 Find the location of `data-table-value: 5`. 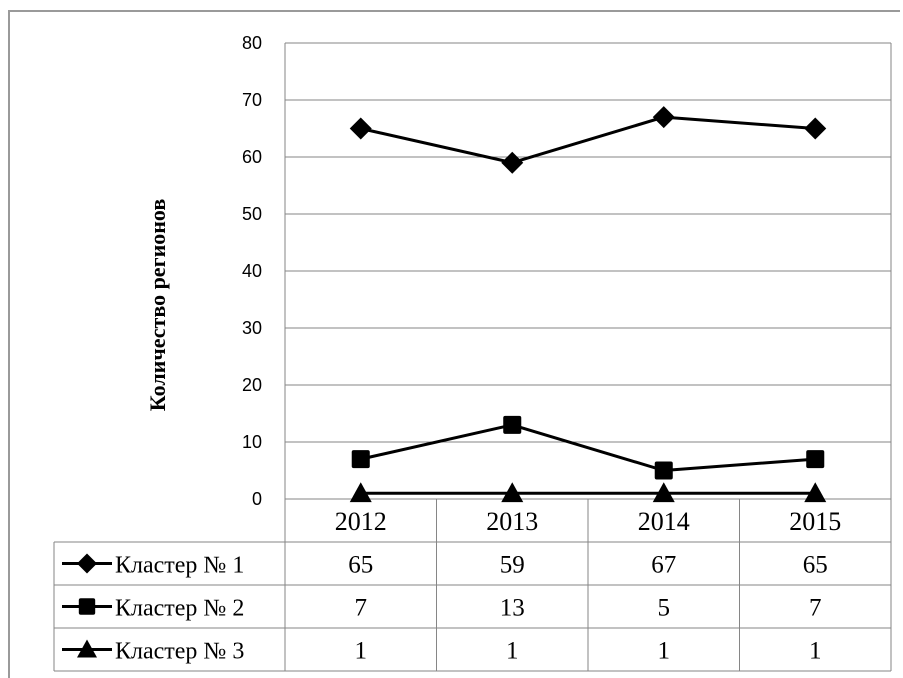

data-table-value: 5 is located at coordinates (664, 608).